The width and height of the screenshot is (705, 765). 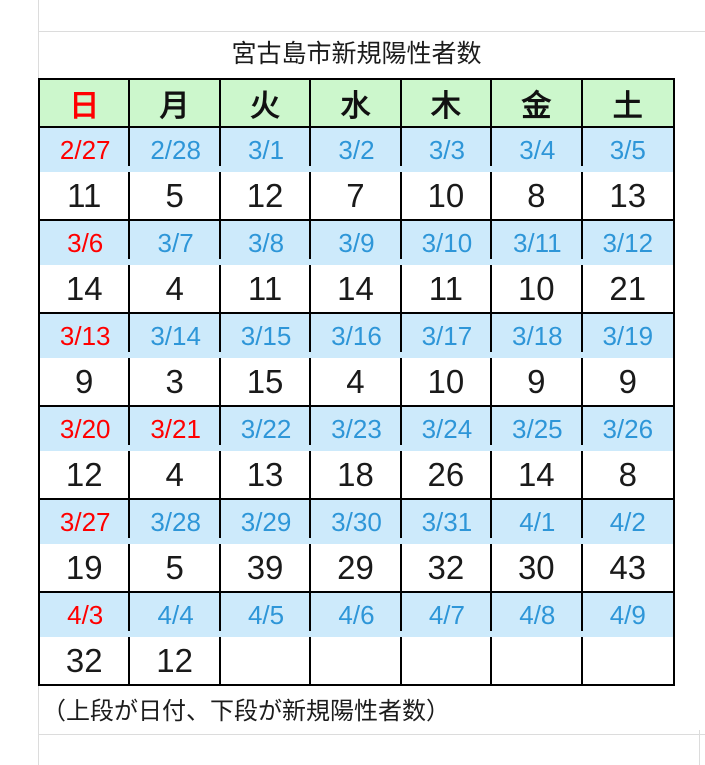 What do you see at coordinates (699, 747) in the screenshot?
I see `gridline-vertical-right` at bounding box center [699, 747].